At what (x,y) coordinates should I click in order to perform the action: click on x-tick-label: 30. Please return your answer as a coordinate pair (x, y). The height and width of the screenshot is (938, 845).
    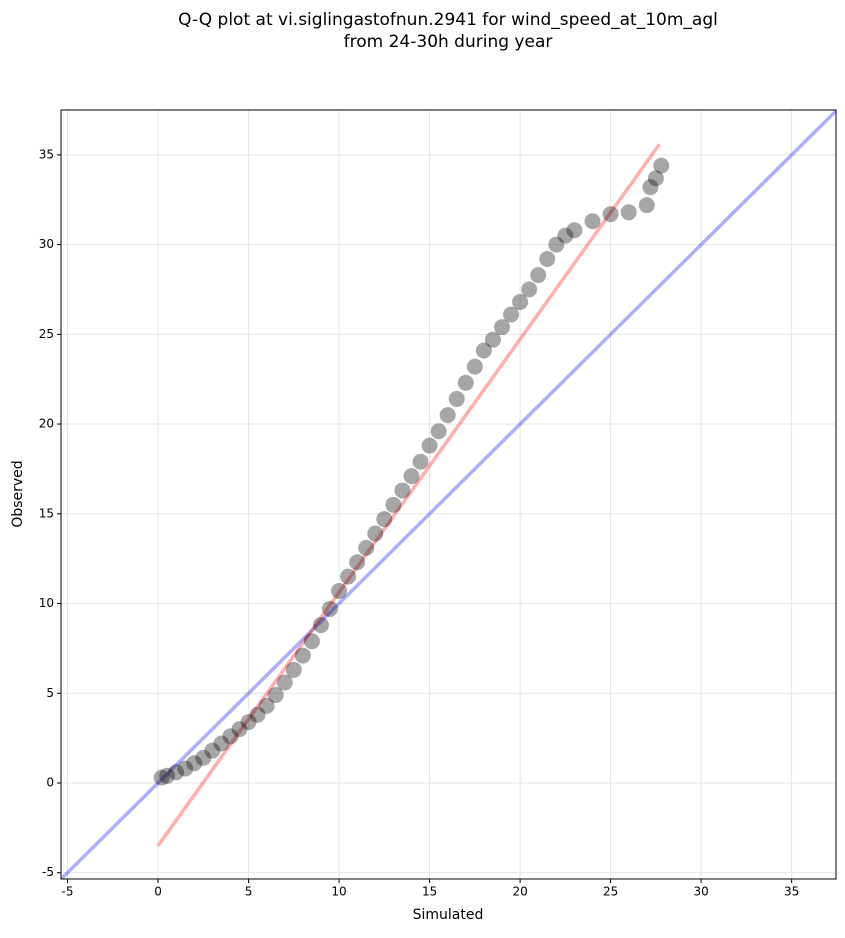
    Looking at the image, I should click on (700, 892).